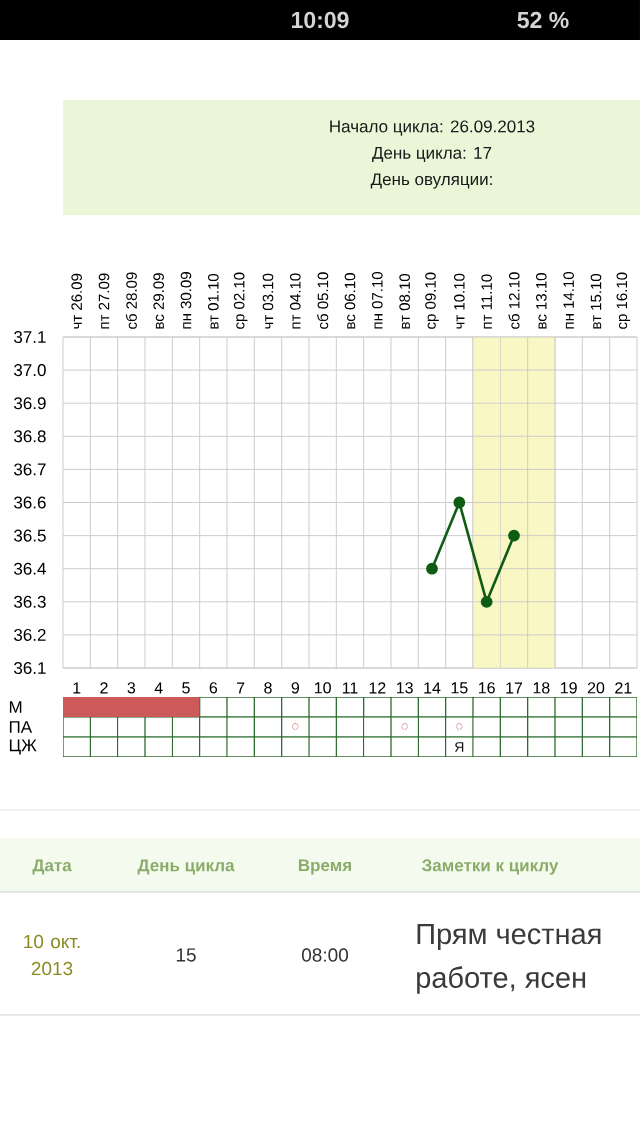 This screenshot has height=1136, width=640. Describe the element at coordinates (490, 867) in the screenshot. I see `text: Заметки к циклу` at that location.